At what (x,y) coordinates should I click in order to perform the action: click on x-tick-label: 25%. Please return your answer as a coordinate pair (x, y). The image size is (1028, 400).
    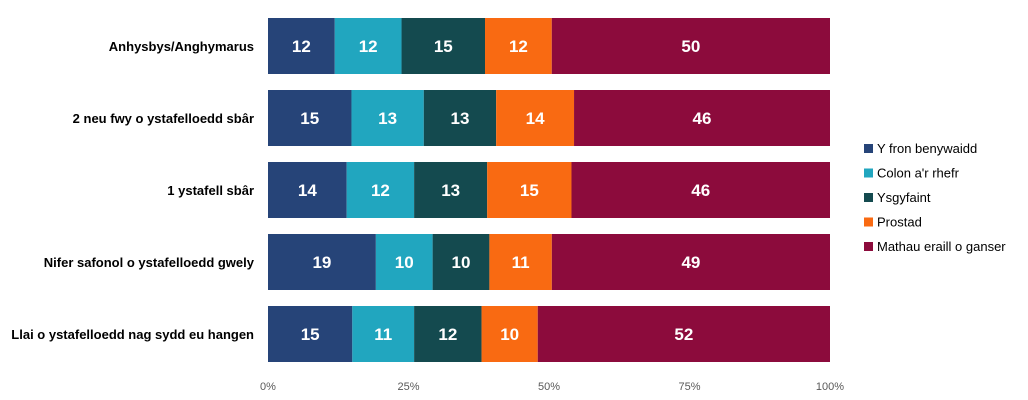
    Looking at the image, I should click on (408, 387).